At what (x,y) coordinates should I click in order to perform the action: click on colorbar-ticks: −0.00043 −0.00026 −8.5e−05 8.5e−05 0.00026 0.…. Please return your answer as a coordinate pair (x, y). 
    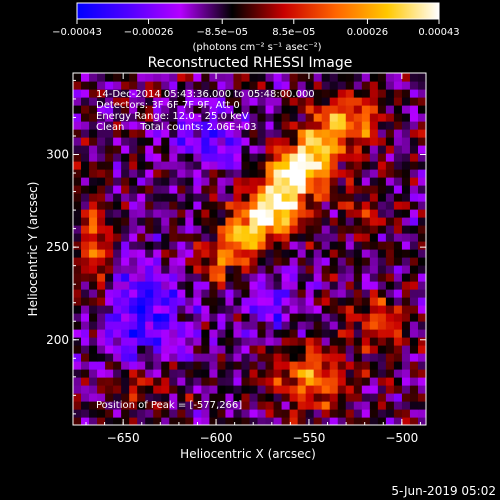
    Looking at the image, I should click on (256, 28).